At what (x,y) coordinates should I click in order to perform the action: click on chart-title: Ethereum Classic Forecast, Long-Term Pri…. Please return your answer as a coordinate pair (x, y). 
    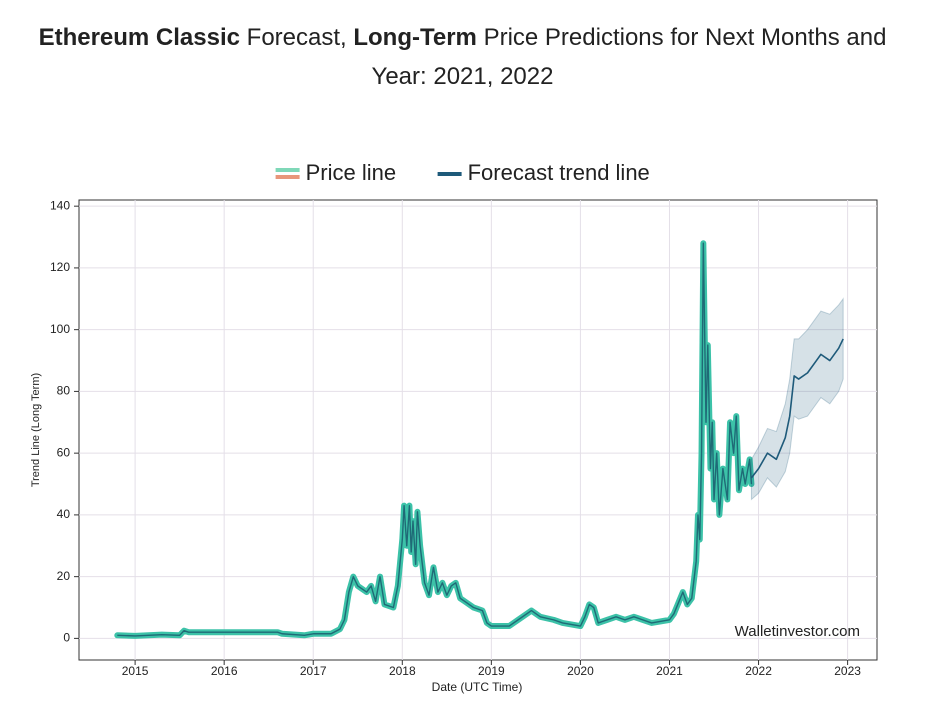
    Looking at the image, I should click on (462, 57).